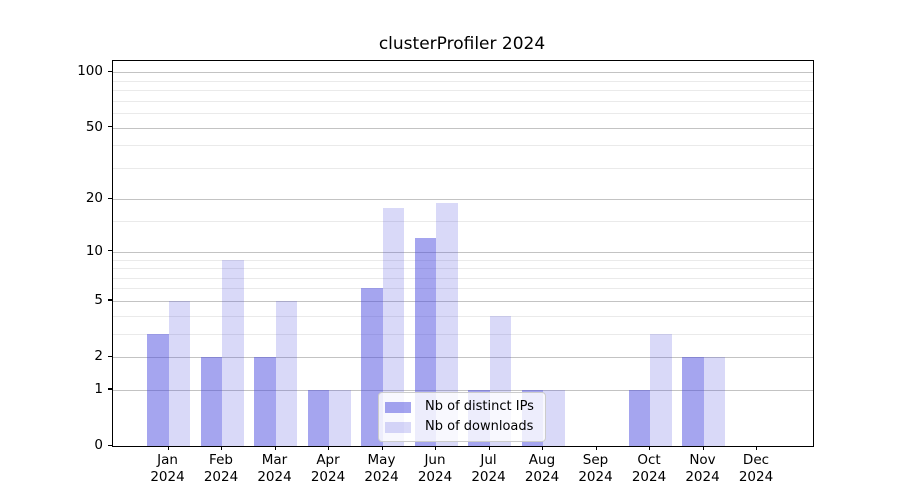  What do you see at coordinates (702, 468) in the screenshot?
I see `x-tick-label-nov: Nov 2024` at bounding box center [702, 468].